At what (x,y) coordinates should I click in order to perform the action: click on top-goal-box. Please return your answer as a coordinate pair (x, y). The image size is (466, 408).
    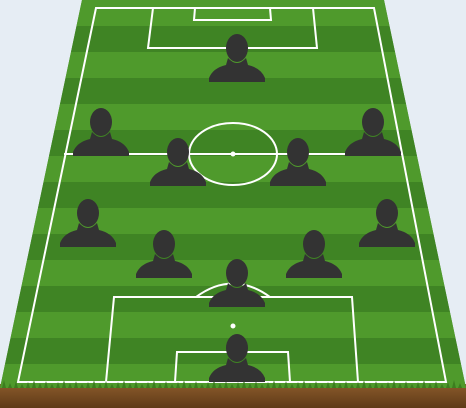
    Looking at the image, I should click on (232, 14).